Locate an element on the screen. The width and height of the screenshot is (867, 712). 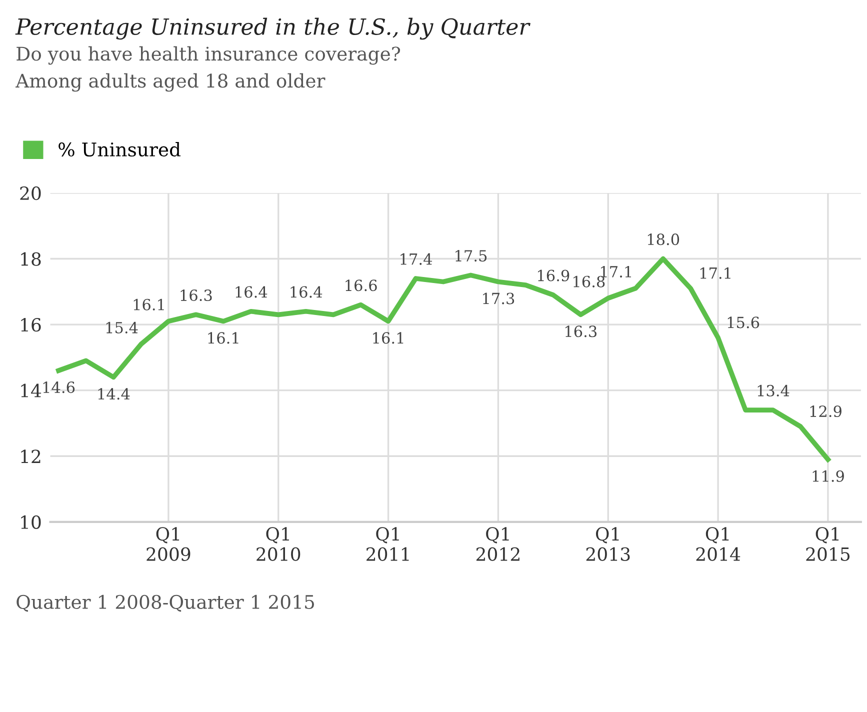
legend-label: % Uninsured is located at coordinates (119, 149).